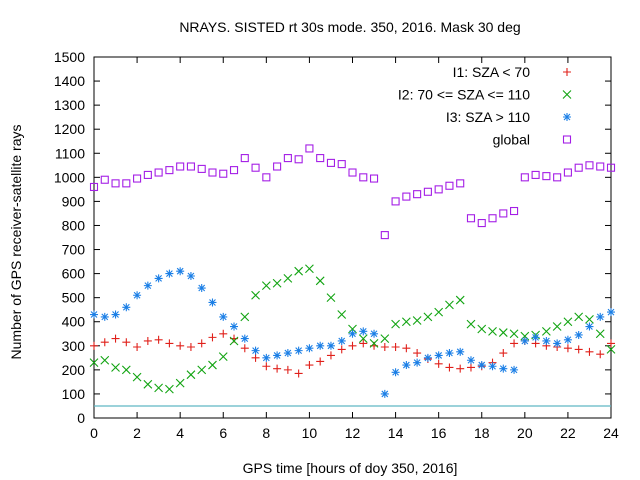 This screenshot has width=640, height=480. What do you see at coordinates (611, 433) in the screenshot?
I see `x-tick-label: 24` at bounding box center [611, 433].